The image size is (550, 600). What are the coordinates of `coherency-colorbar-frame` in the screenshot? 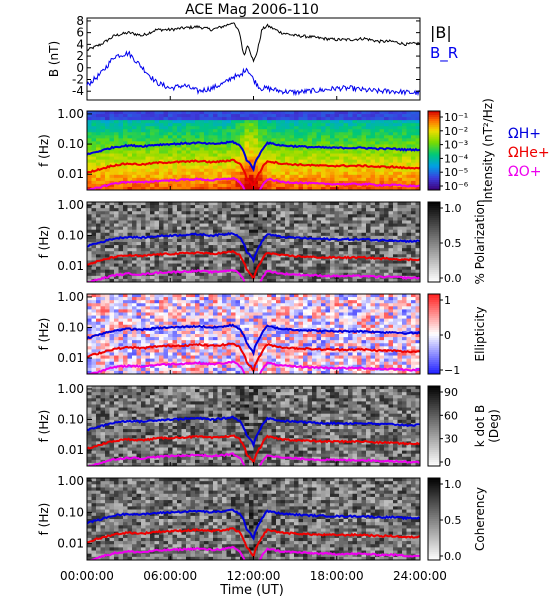 It's located at (434, 519).